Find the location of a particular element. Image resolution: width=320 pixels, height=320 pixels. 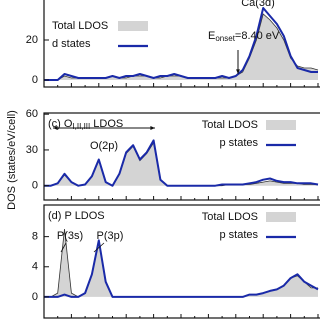

area-fill is located at coordinates (181, 164).